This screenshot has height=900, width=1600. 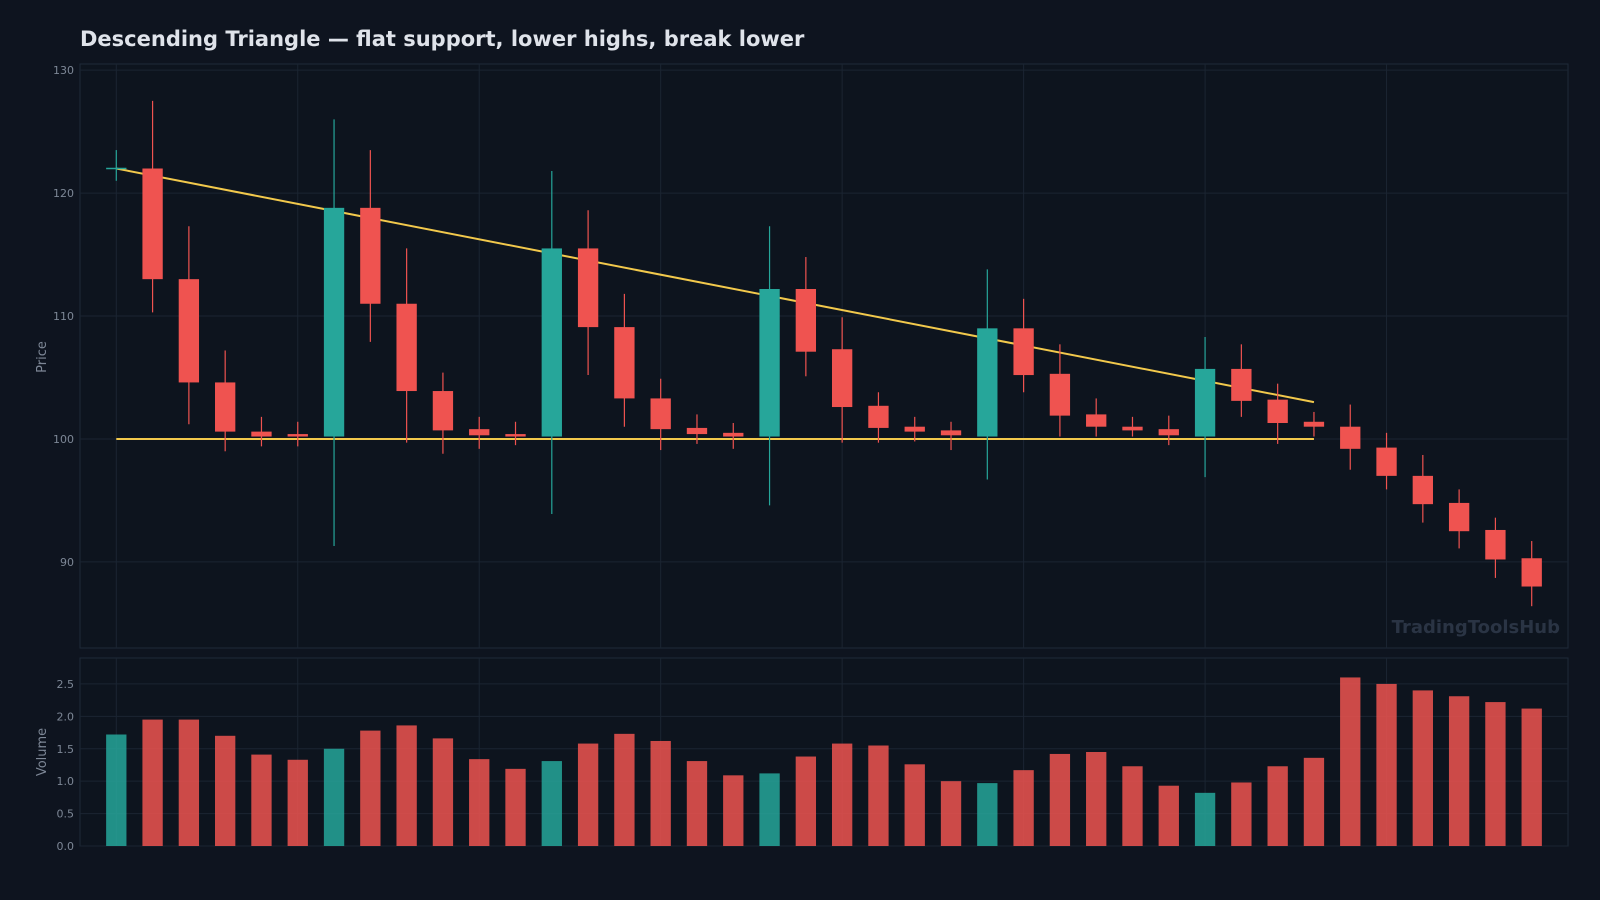 I want to click on price-tick-label: 100, so click(x=63, y=439).